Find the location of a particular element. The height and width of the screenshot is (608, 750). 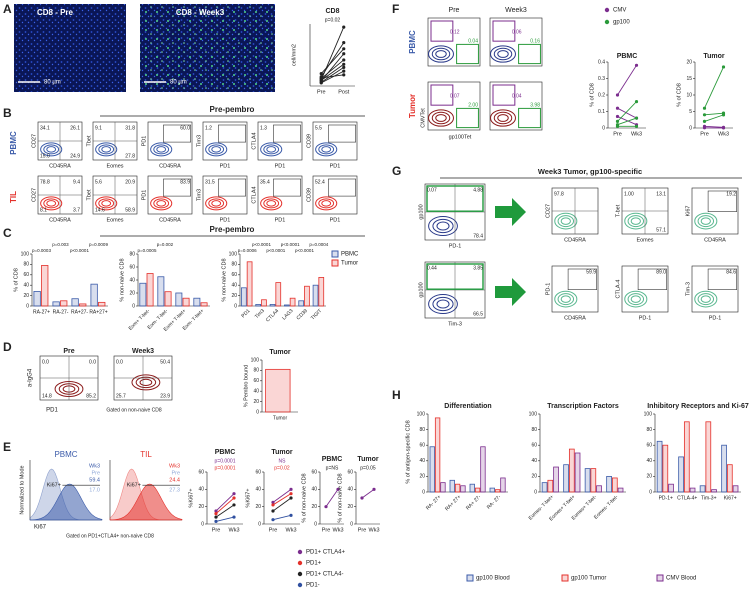

y-tick-label: 0.1 is located at coordinates (601, 112).